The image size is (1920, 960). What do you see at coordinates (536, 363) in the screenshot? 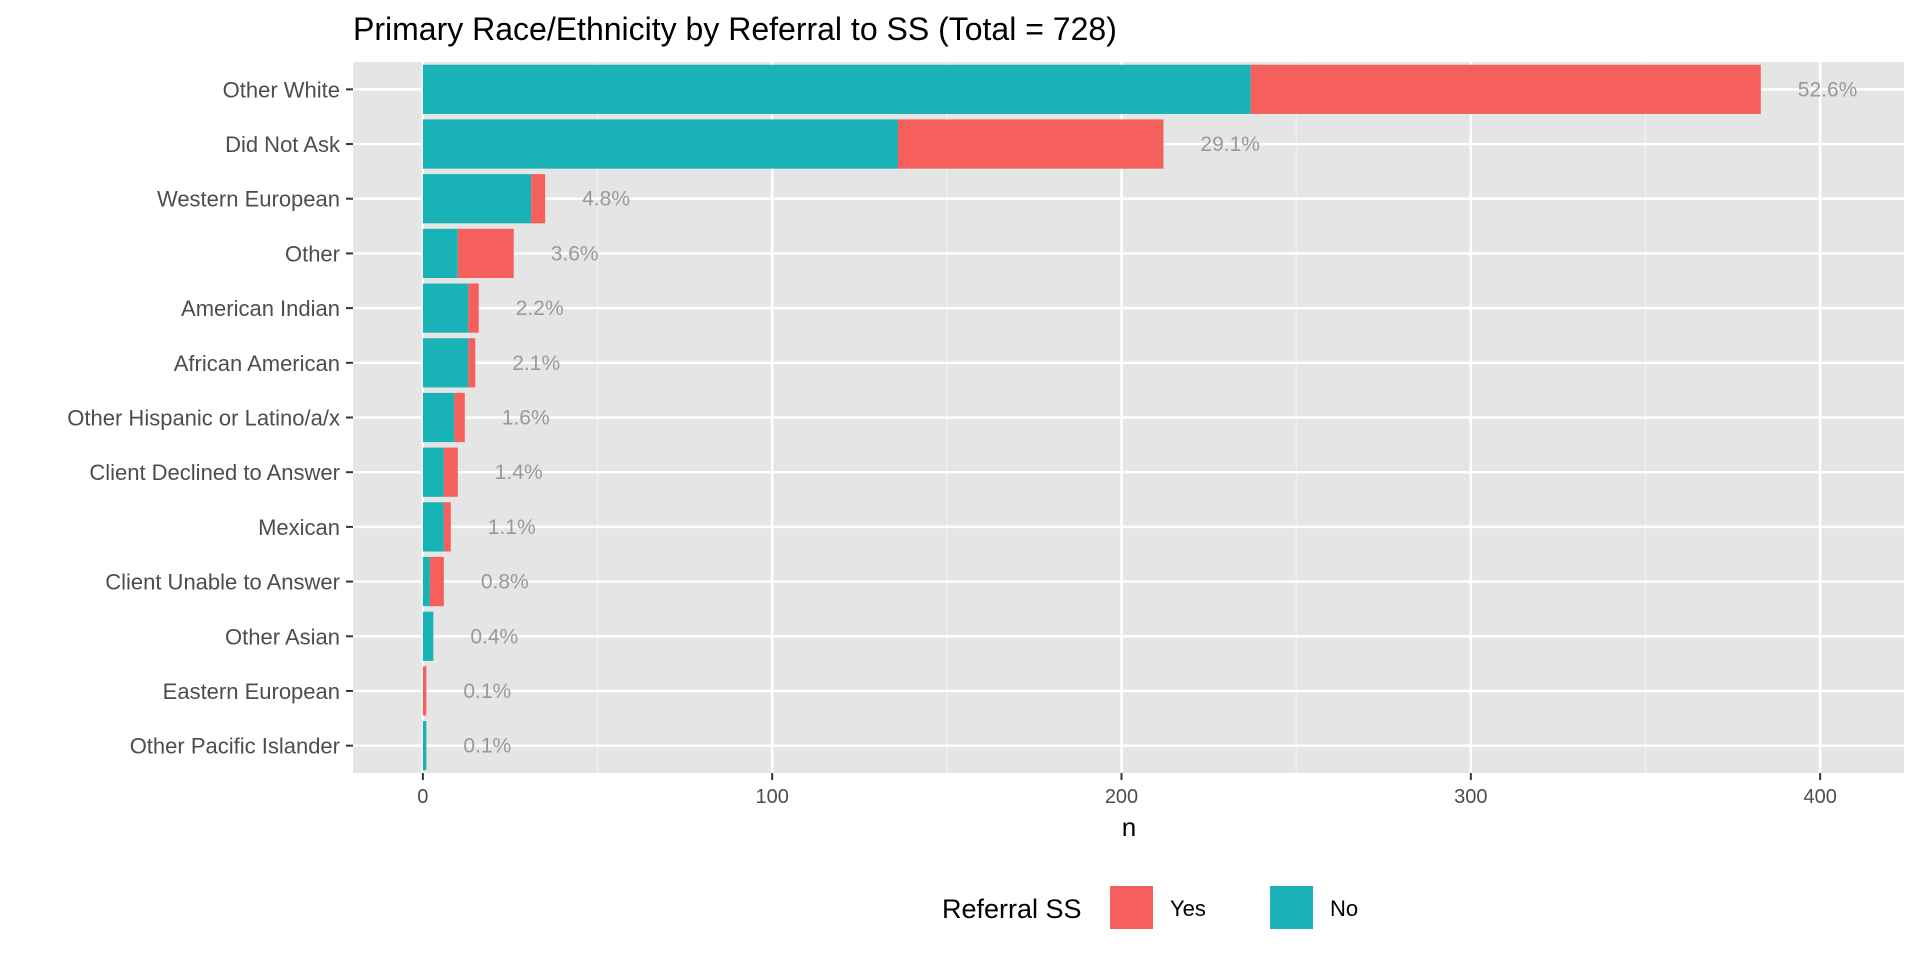
I see `percent-label: 2.1%` at bounding box center [536, 363].